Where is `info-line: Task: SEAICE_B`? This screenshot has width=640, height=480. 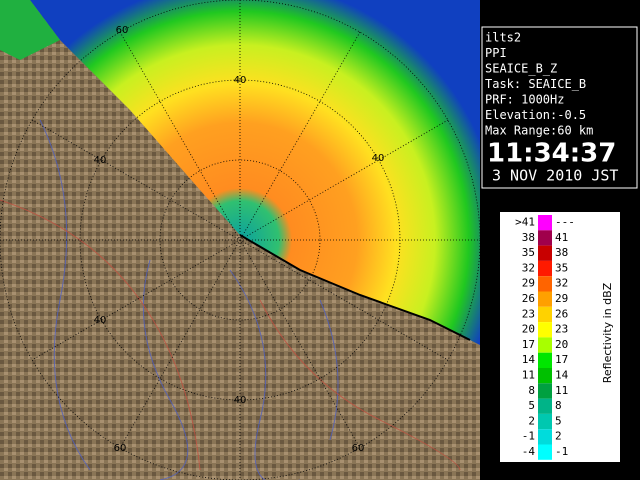
info-line: Task: SEAICE_B is located at coordinates (535, 84).